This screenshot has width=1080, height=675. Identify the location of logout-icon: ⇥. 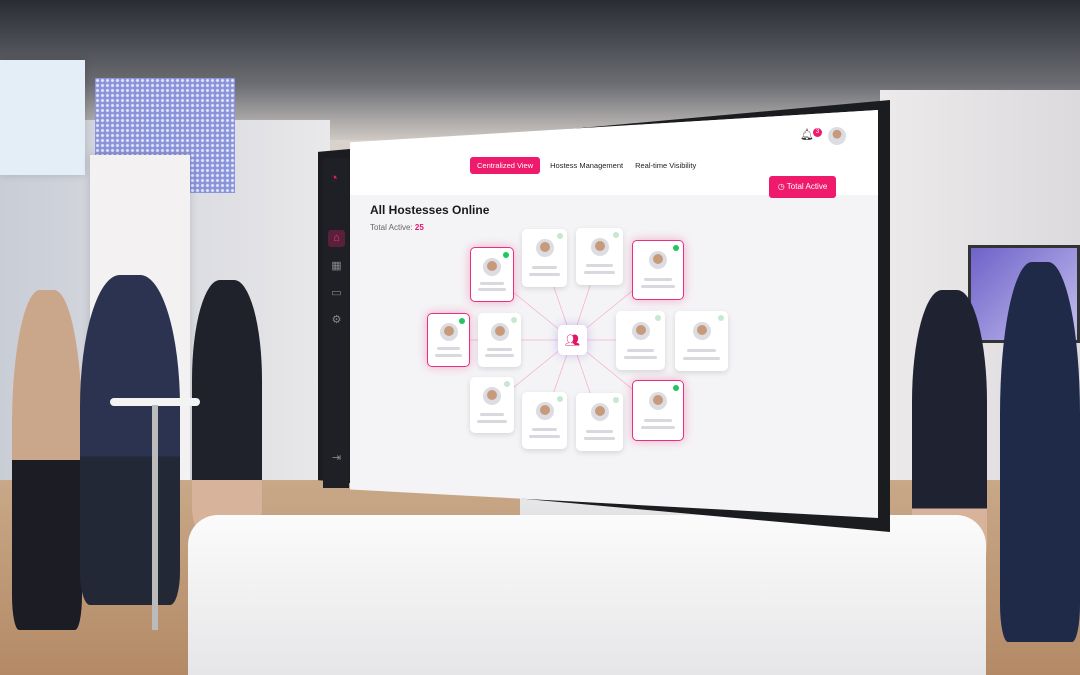
(336, 458).